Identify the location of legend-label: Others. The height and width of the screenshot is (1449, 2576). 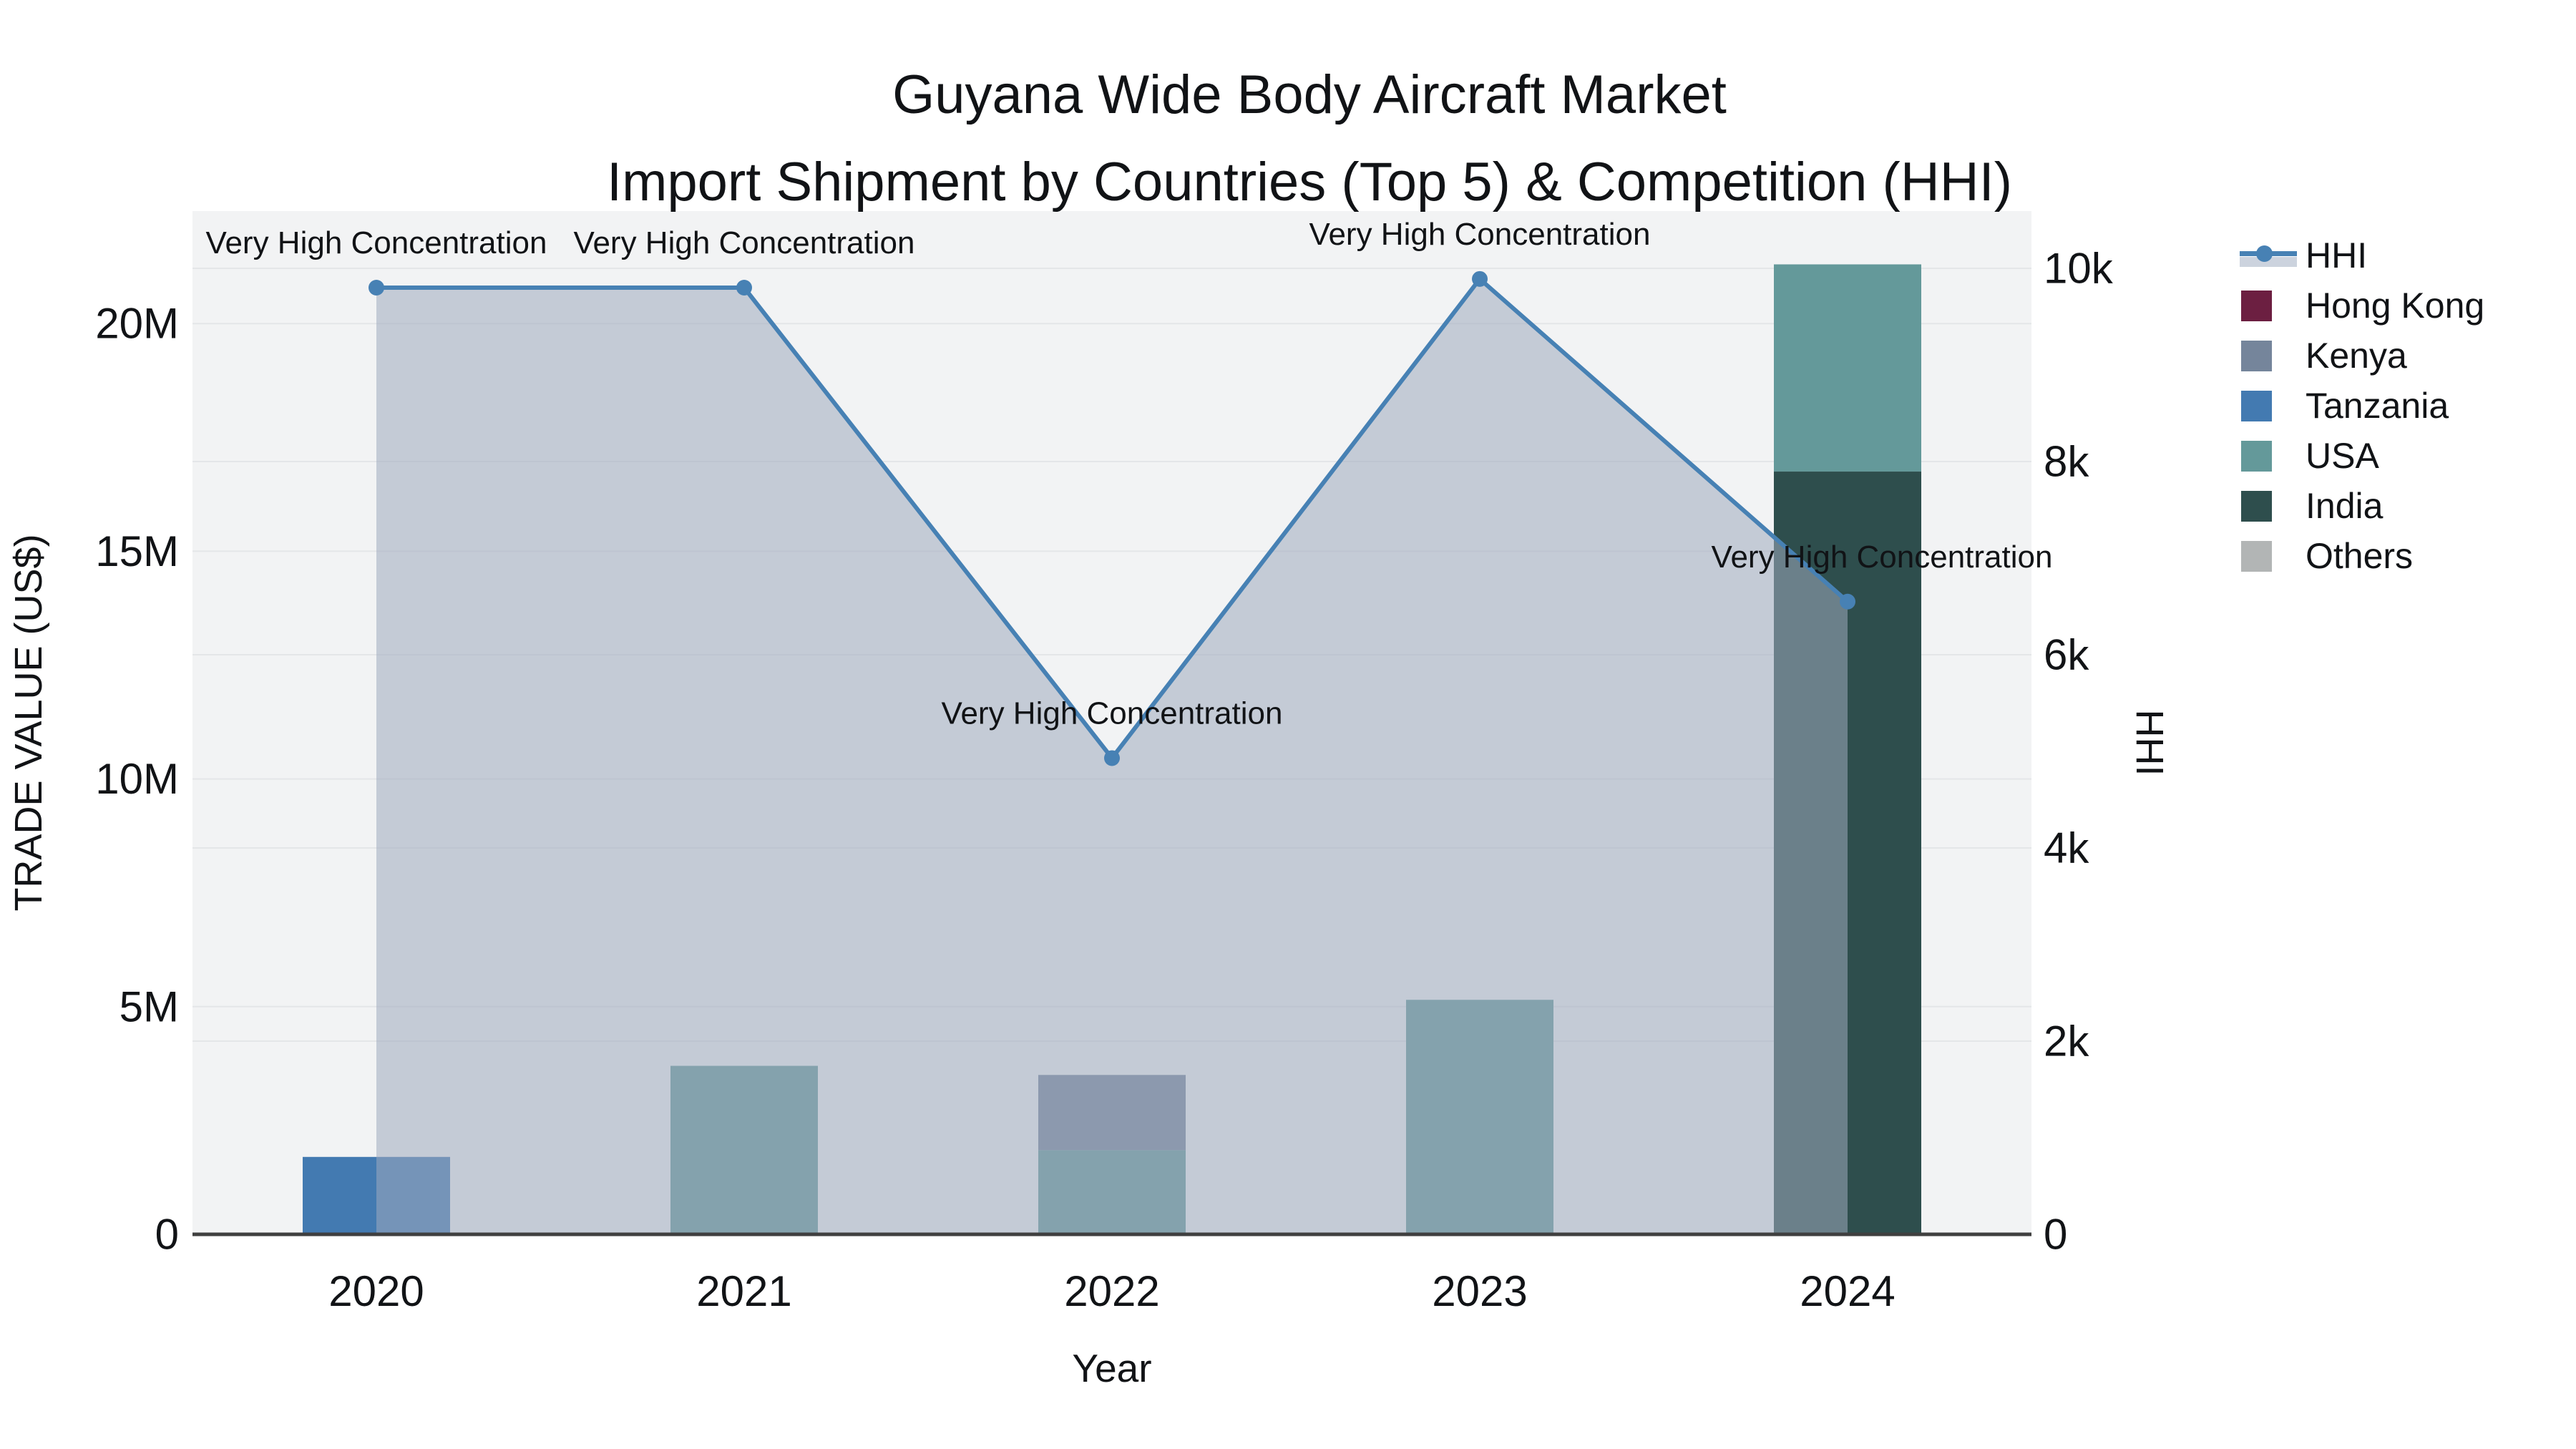
(2360, 556).